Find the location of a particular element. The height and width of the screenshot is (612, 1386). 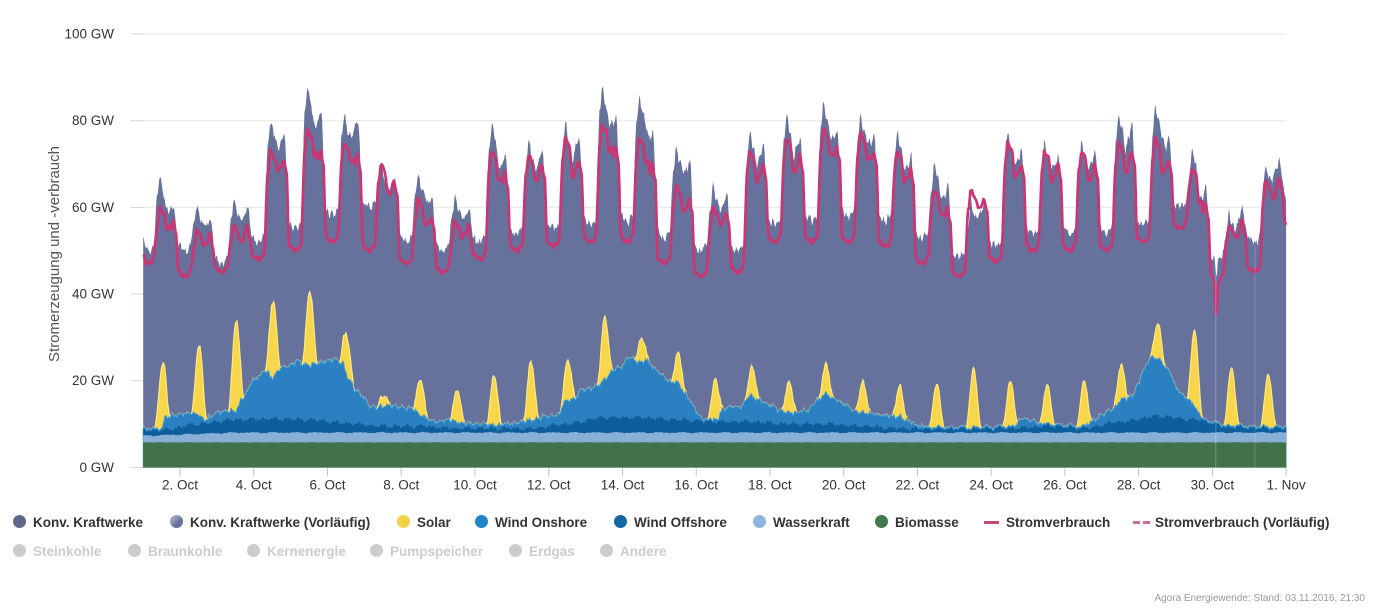

svg-text: 0 GW is located at coordinates (96, 467).